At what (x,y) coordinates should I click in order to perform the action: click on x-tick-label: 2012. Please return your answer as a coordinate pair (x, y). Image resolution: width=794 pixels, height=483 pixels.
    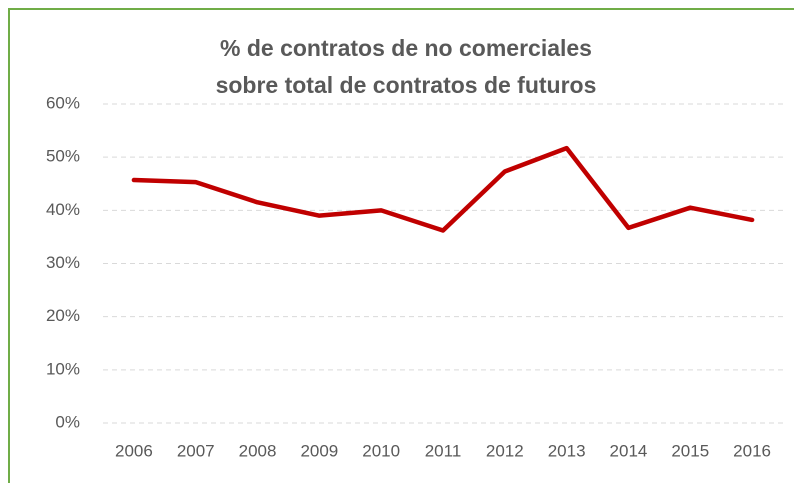
    Looking at the image, I should click on (505, 450).